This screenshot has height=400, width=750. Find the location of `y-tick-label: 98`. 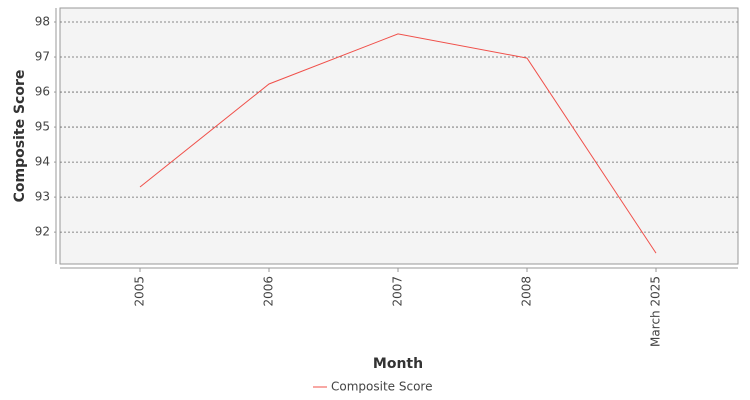

y-tick-label: 98 is located at coordinates (42, 22).